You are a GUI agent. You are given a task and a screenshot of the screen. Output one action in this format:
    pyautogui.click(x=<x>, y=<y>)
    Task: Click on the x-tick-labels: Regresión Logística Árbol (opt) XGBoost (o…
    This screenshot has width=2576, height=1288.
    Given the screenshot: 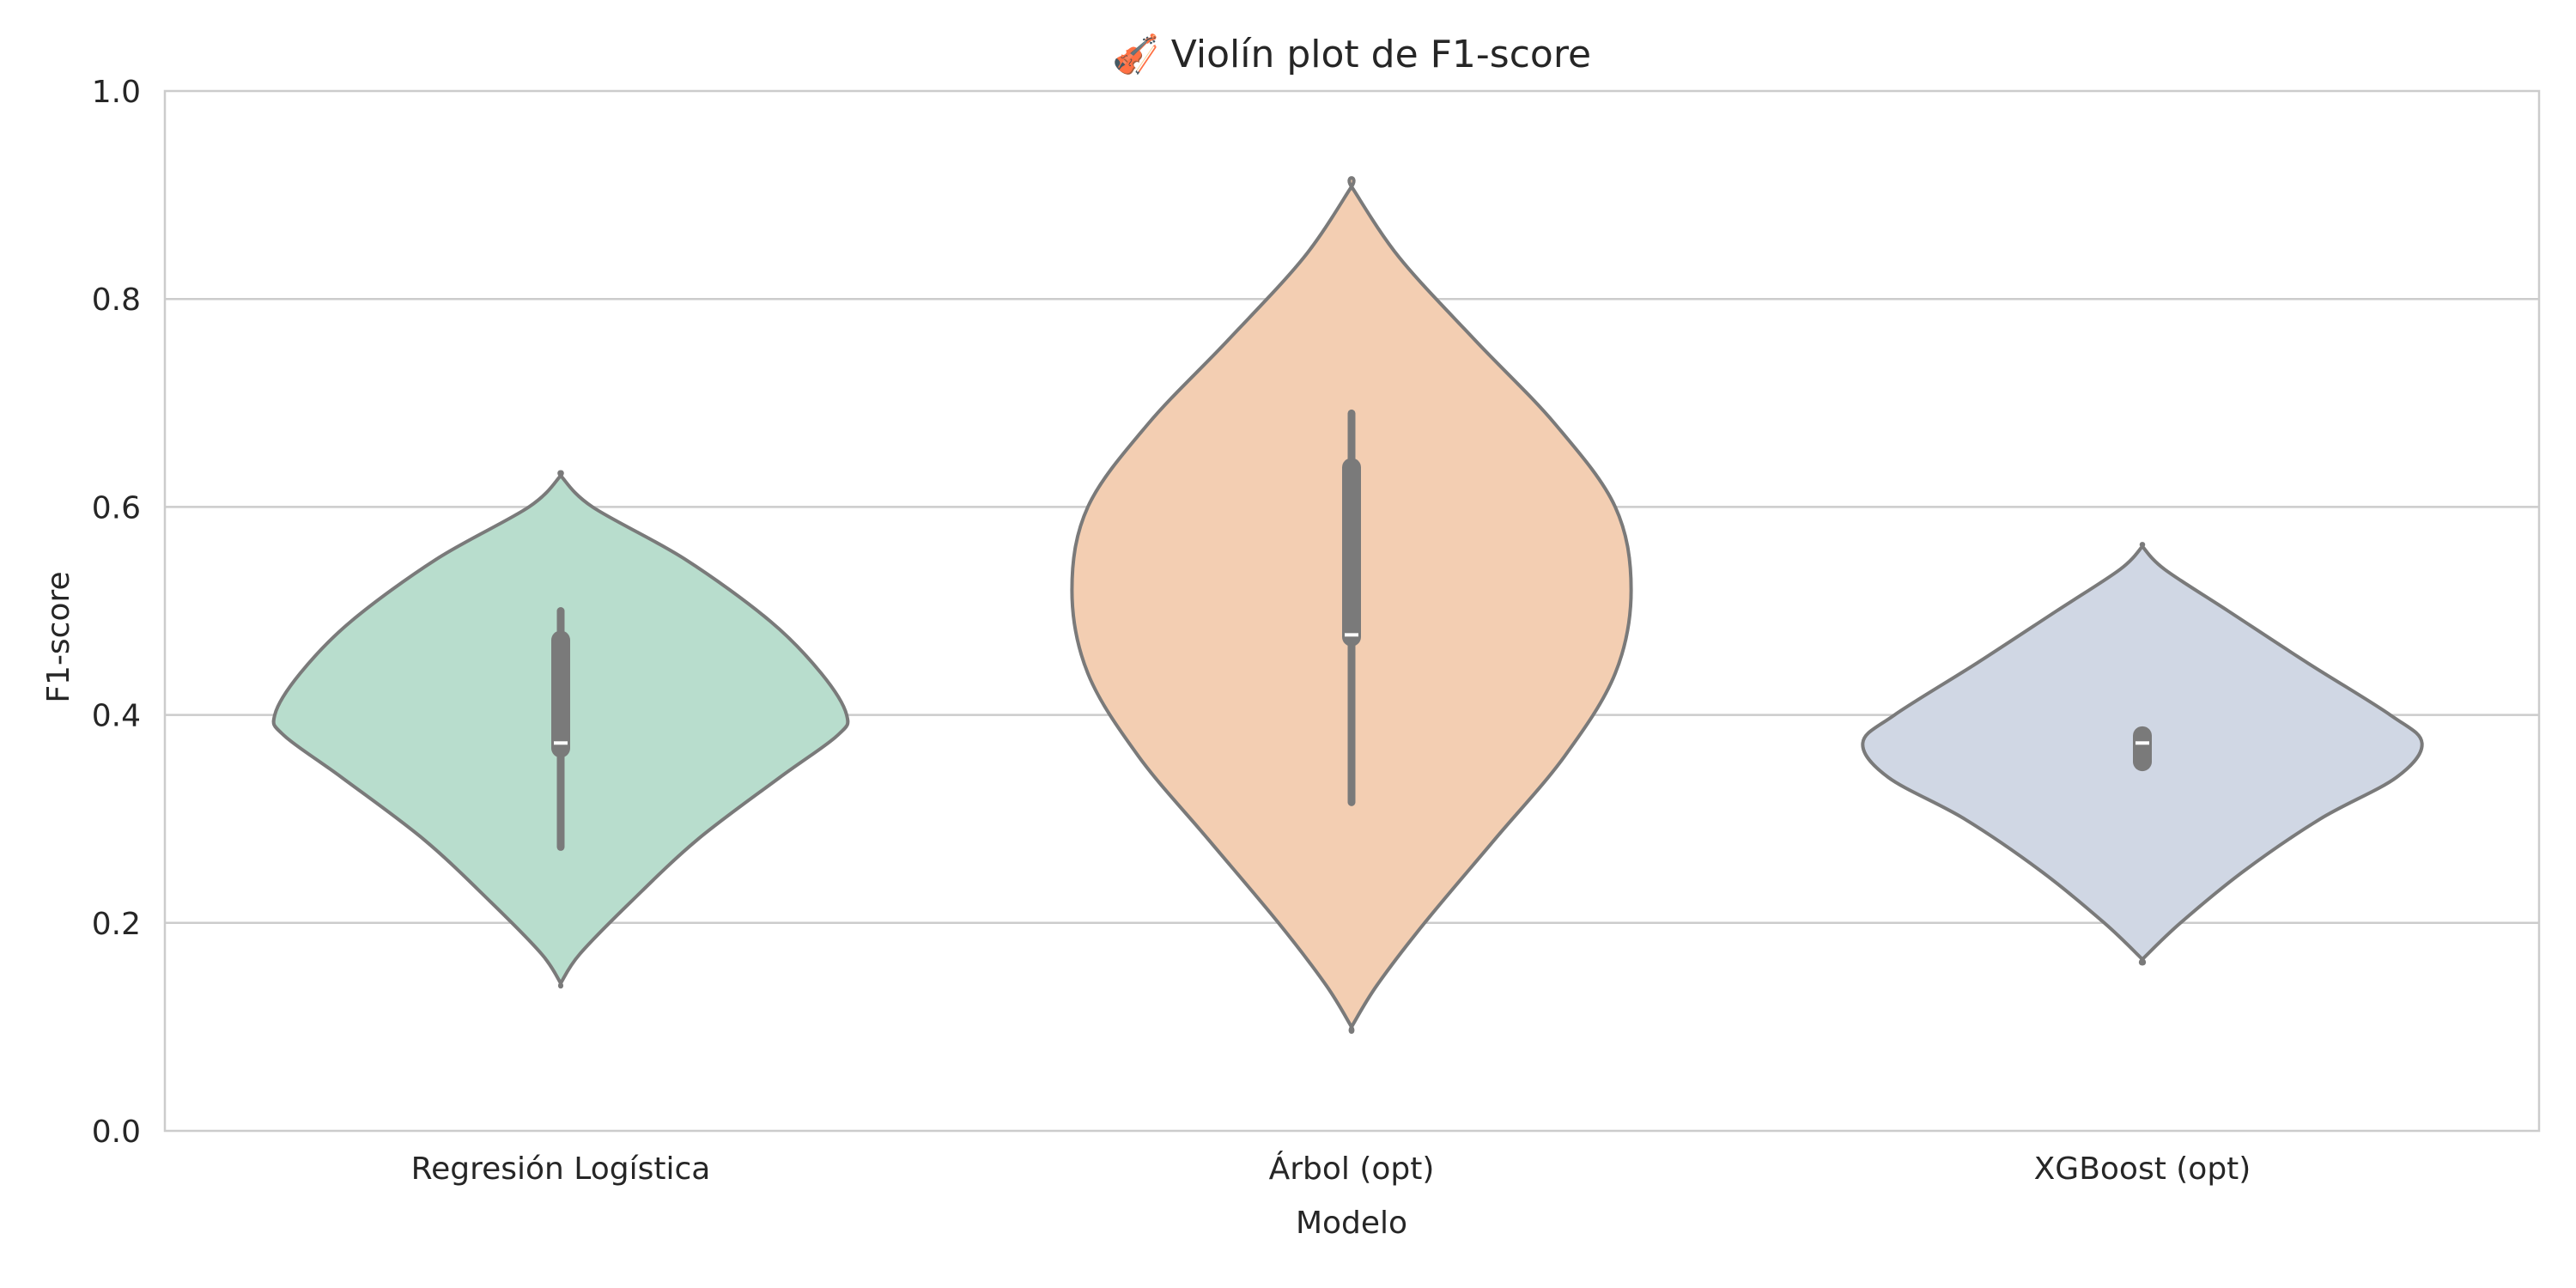 What is the action you would take?
    pyautogui.click(x=1331, y=1169)
    